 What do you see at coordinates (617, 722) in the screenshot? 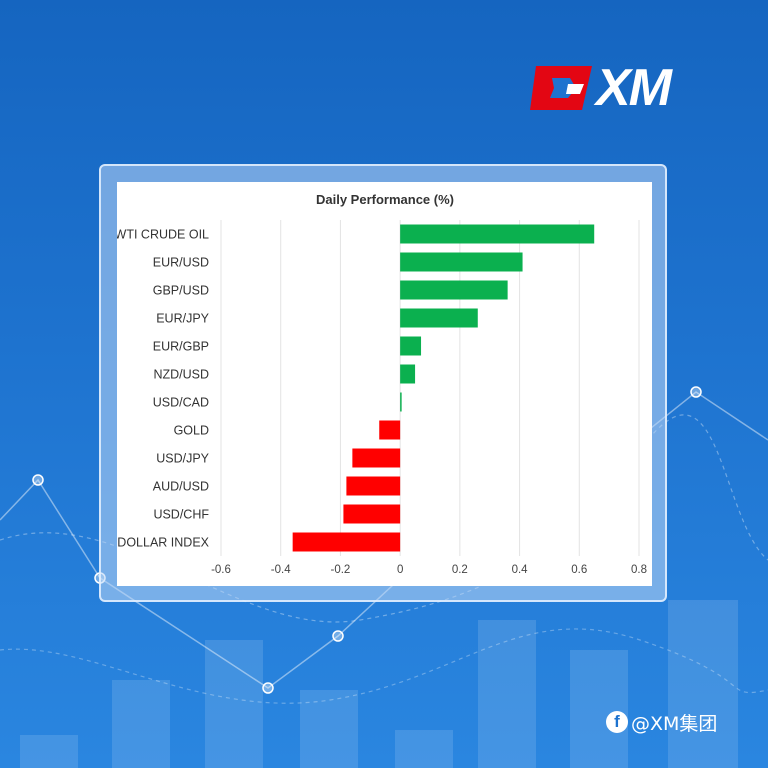
I see `facebook-icon: f` at bounding box center [617, 722].